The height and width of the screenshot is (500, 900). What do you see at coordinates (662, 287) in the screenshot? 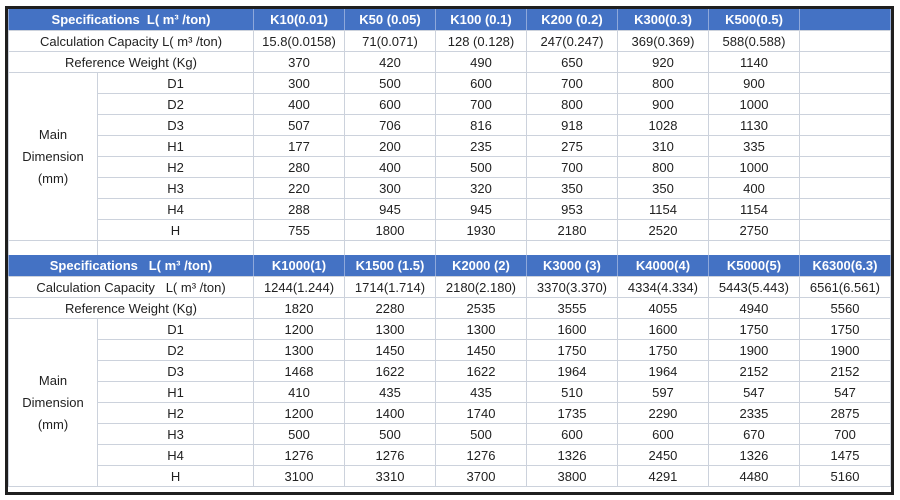
I see `value-cell: 4334(4.334)` at bounding box center [662, 287].